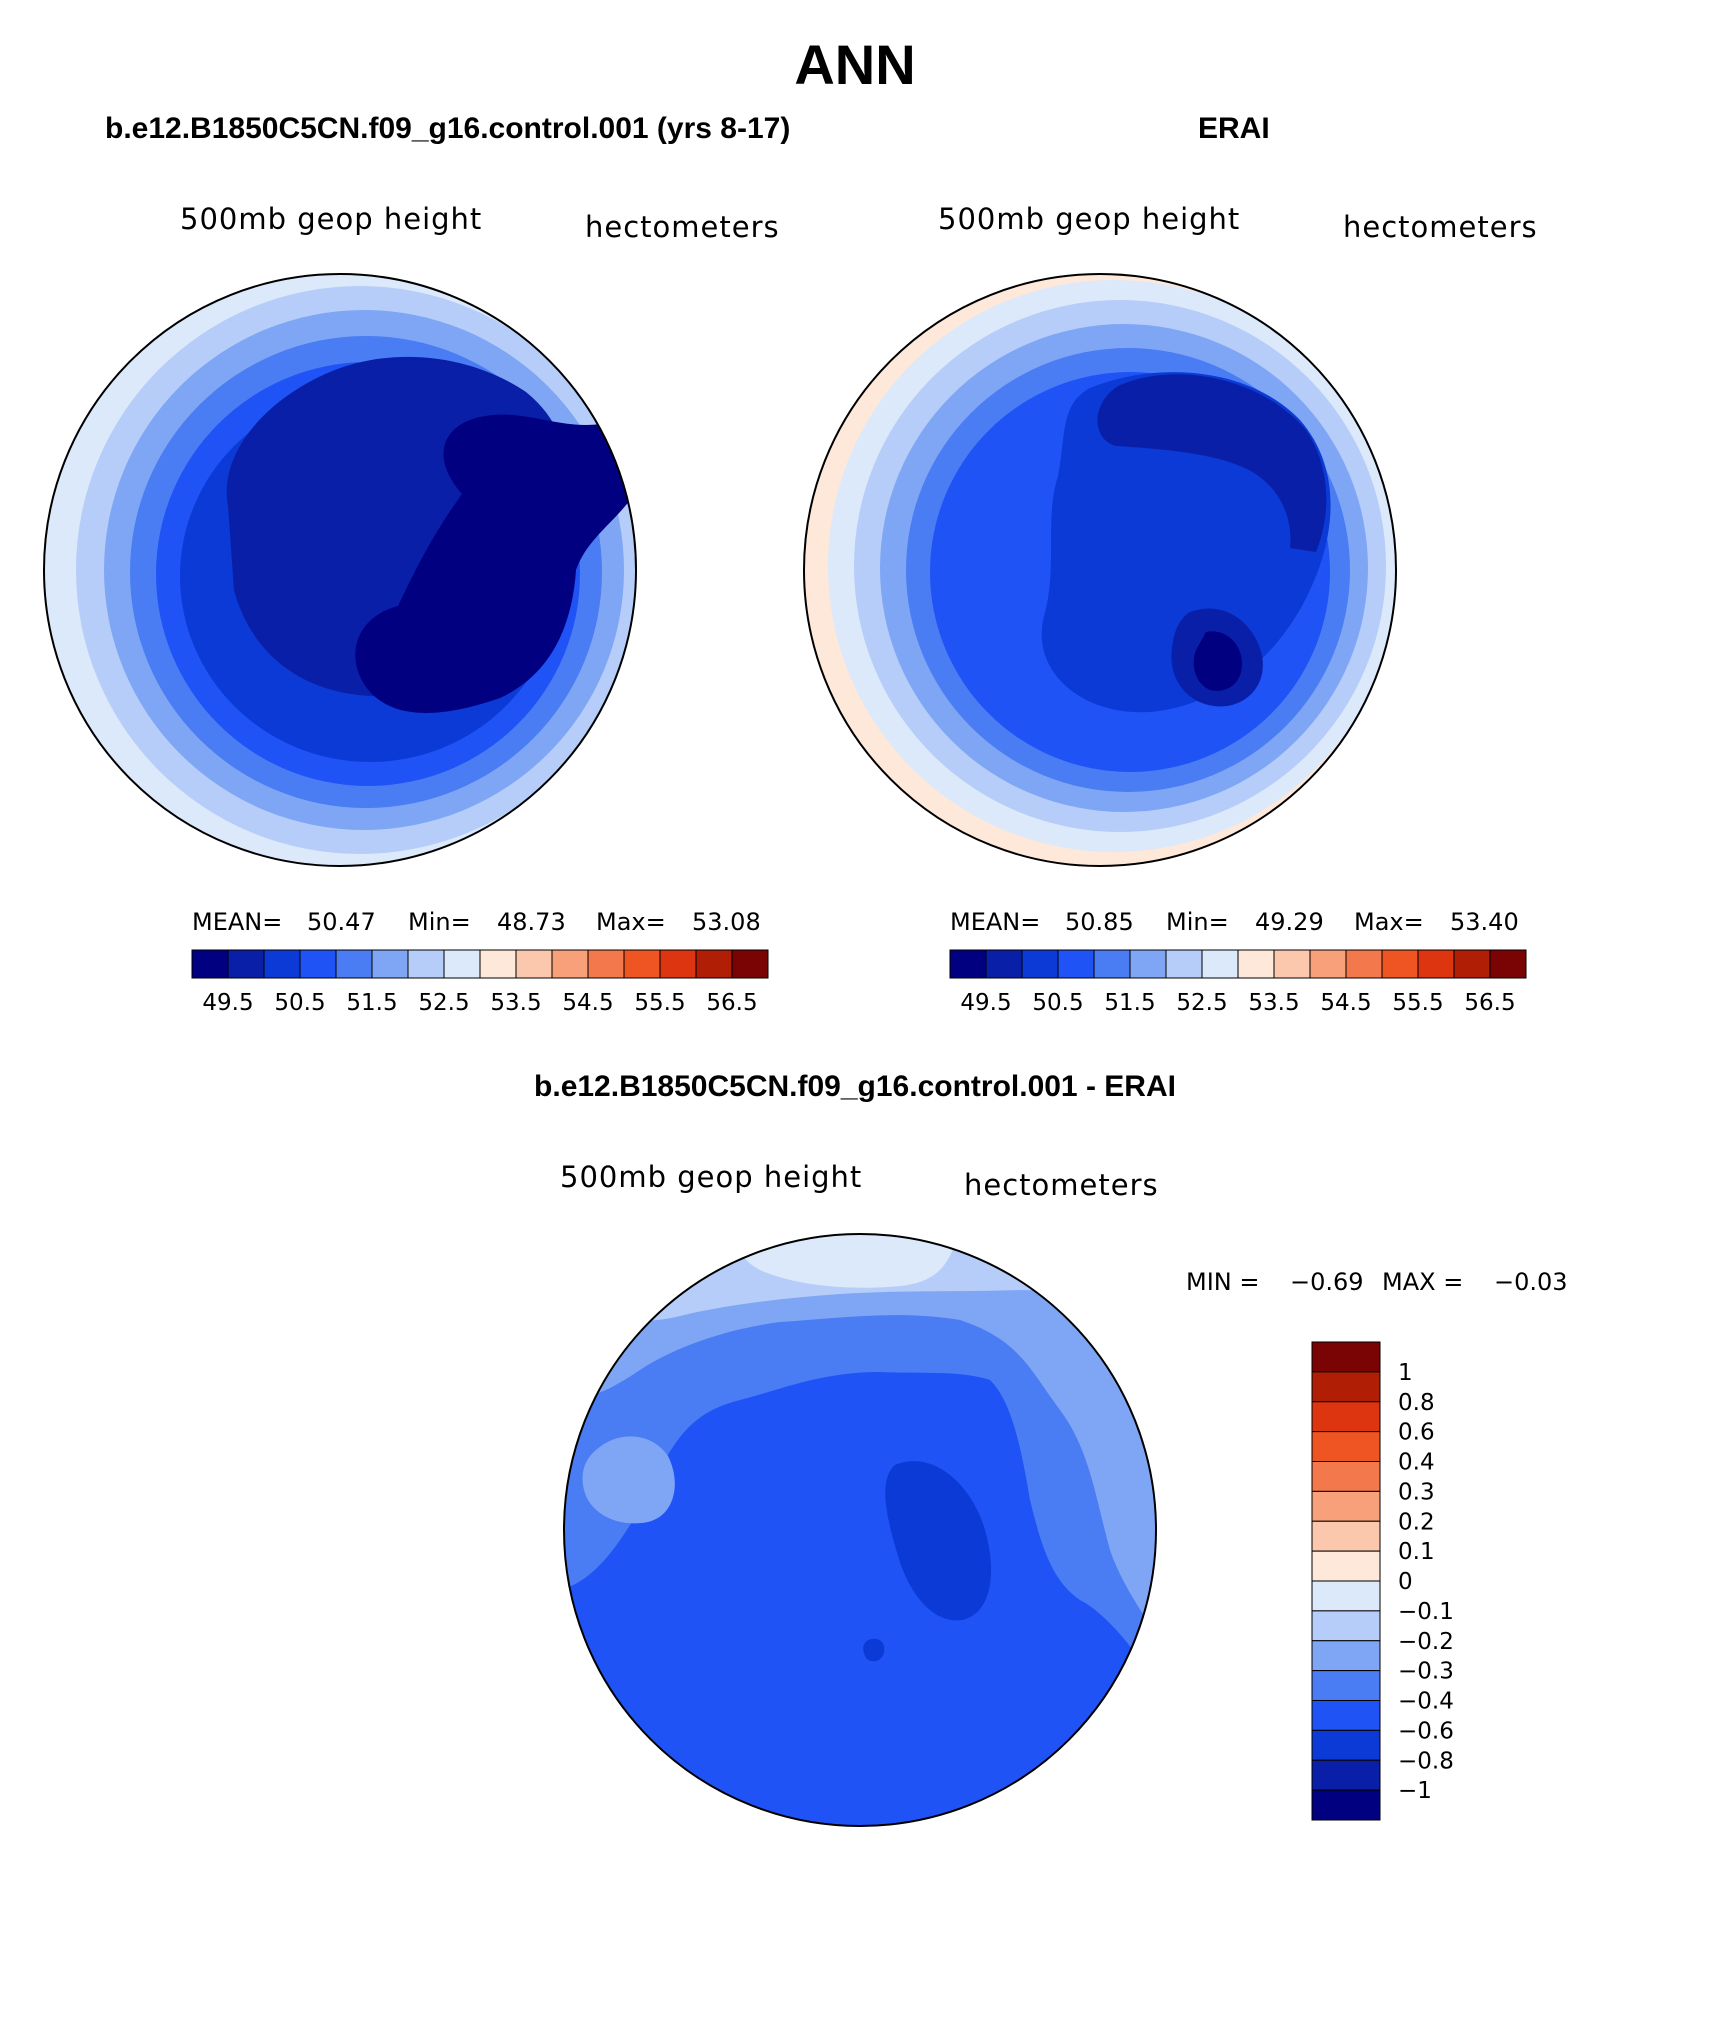  I want to click on model-colorbar-tick-label: 49.5, so click(227, 1003).